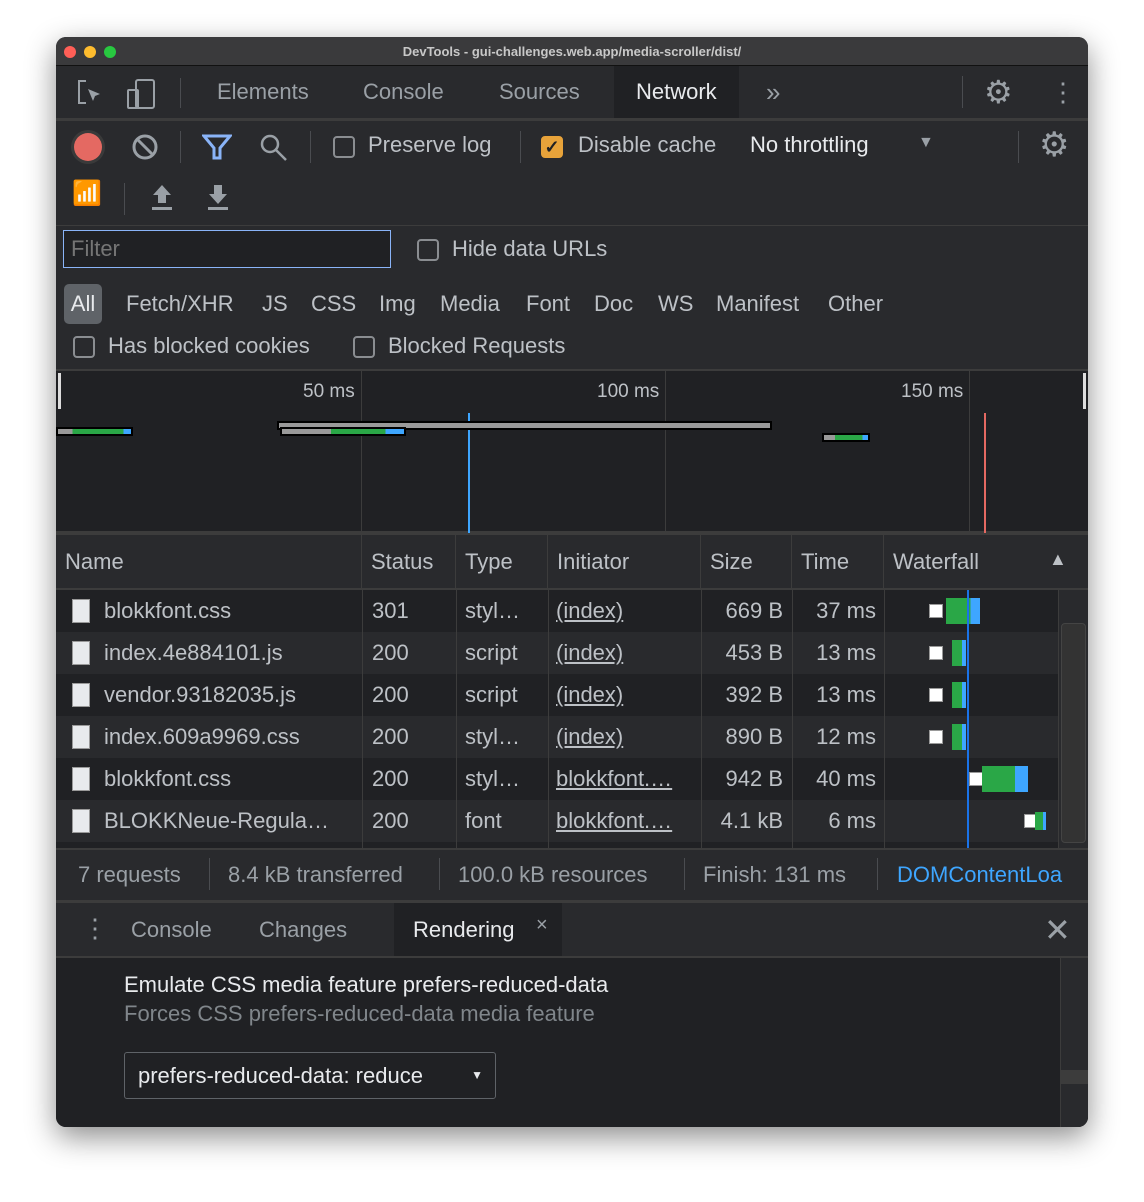 The width and height of the screenshot is (1144, 1202). What do you see at coordinates (846, 610) in the screenshot?
I see `request-time: 37 ms` at bounding box center [846, 610].